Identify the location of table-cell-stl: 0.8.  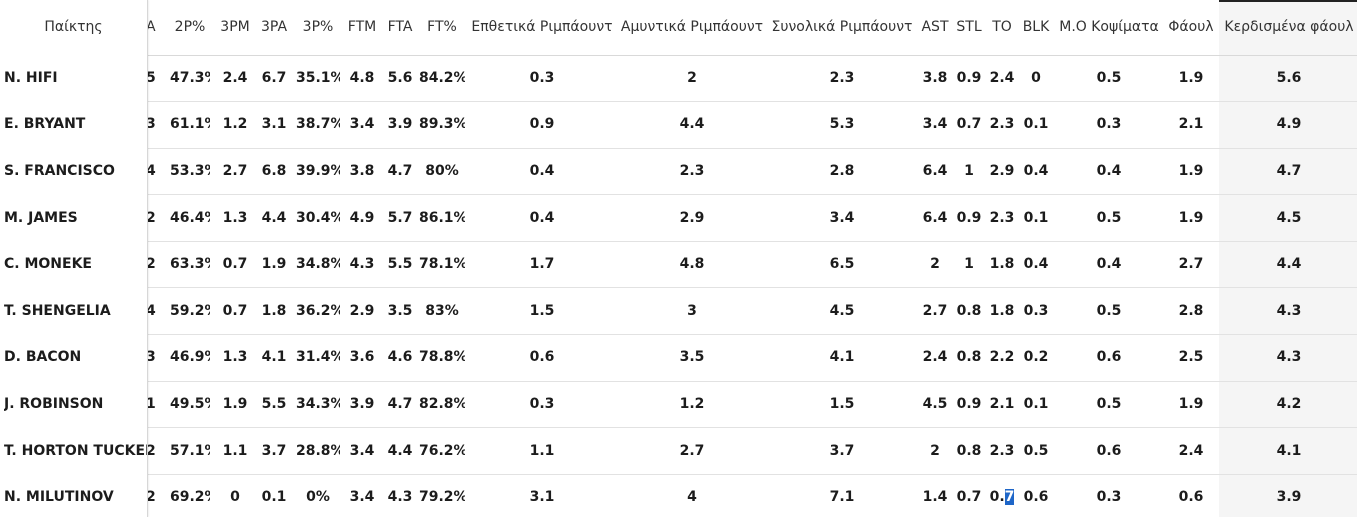
(969, 357).